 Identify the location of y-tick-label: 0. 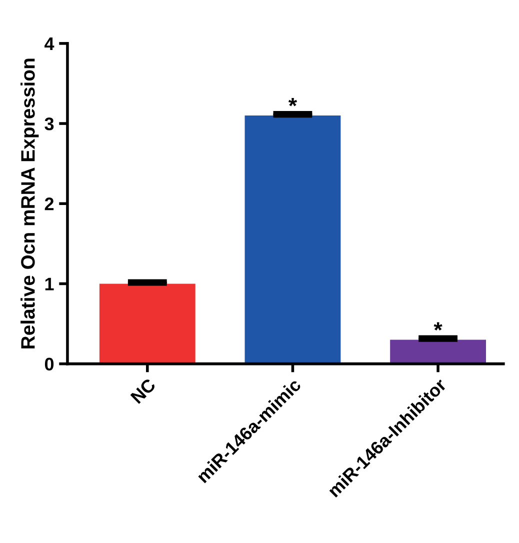
(49, 364).